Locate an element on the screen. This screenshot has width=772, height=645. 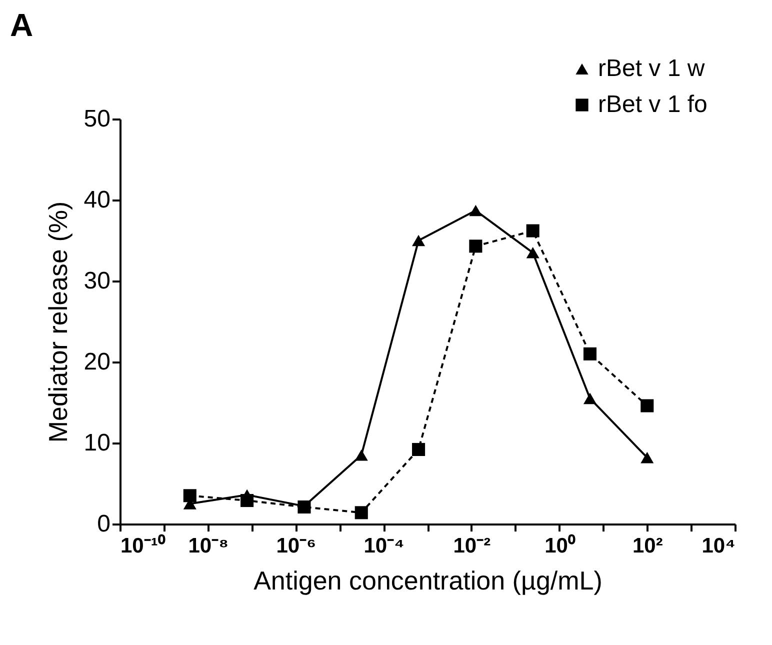
x-tick-label: 10⁻² is located at coordinates (472, 546).